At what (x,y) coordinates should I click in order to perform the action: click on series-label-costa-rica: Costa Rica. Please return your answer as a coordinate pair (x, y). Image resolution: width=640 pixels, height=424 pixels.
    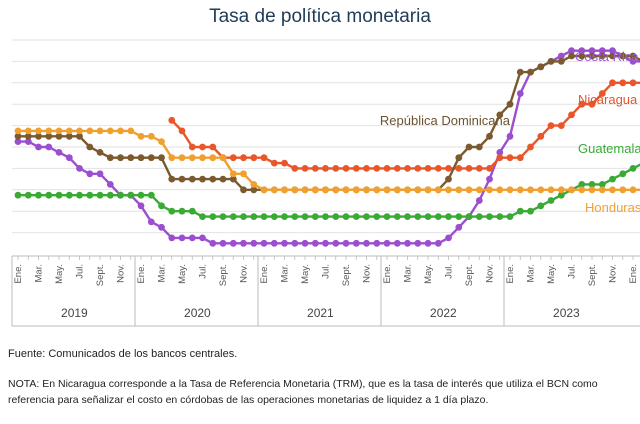
    Looking at the image, I should click on (607, 56).